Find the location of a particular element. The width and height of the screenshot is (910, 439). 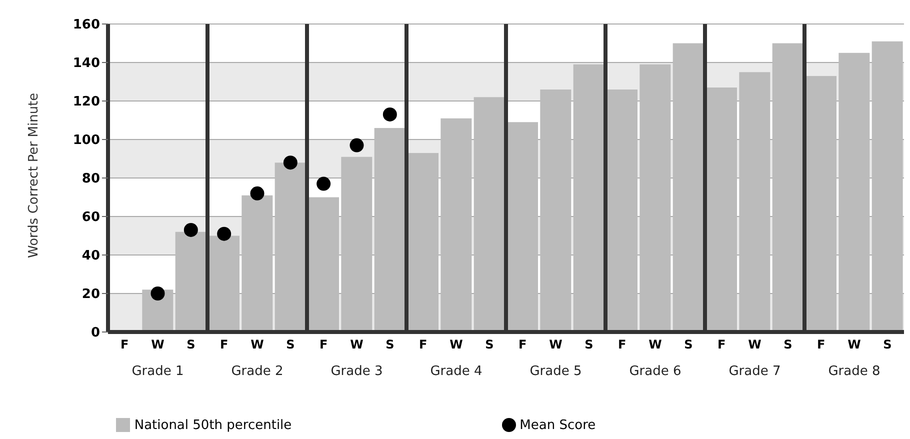

text: Grade 1 is located at coordinates (158, 372).